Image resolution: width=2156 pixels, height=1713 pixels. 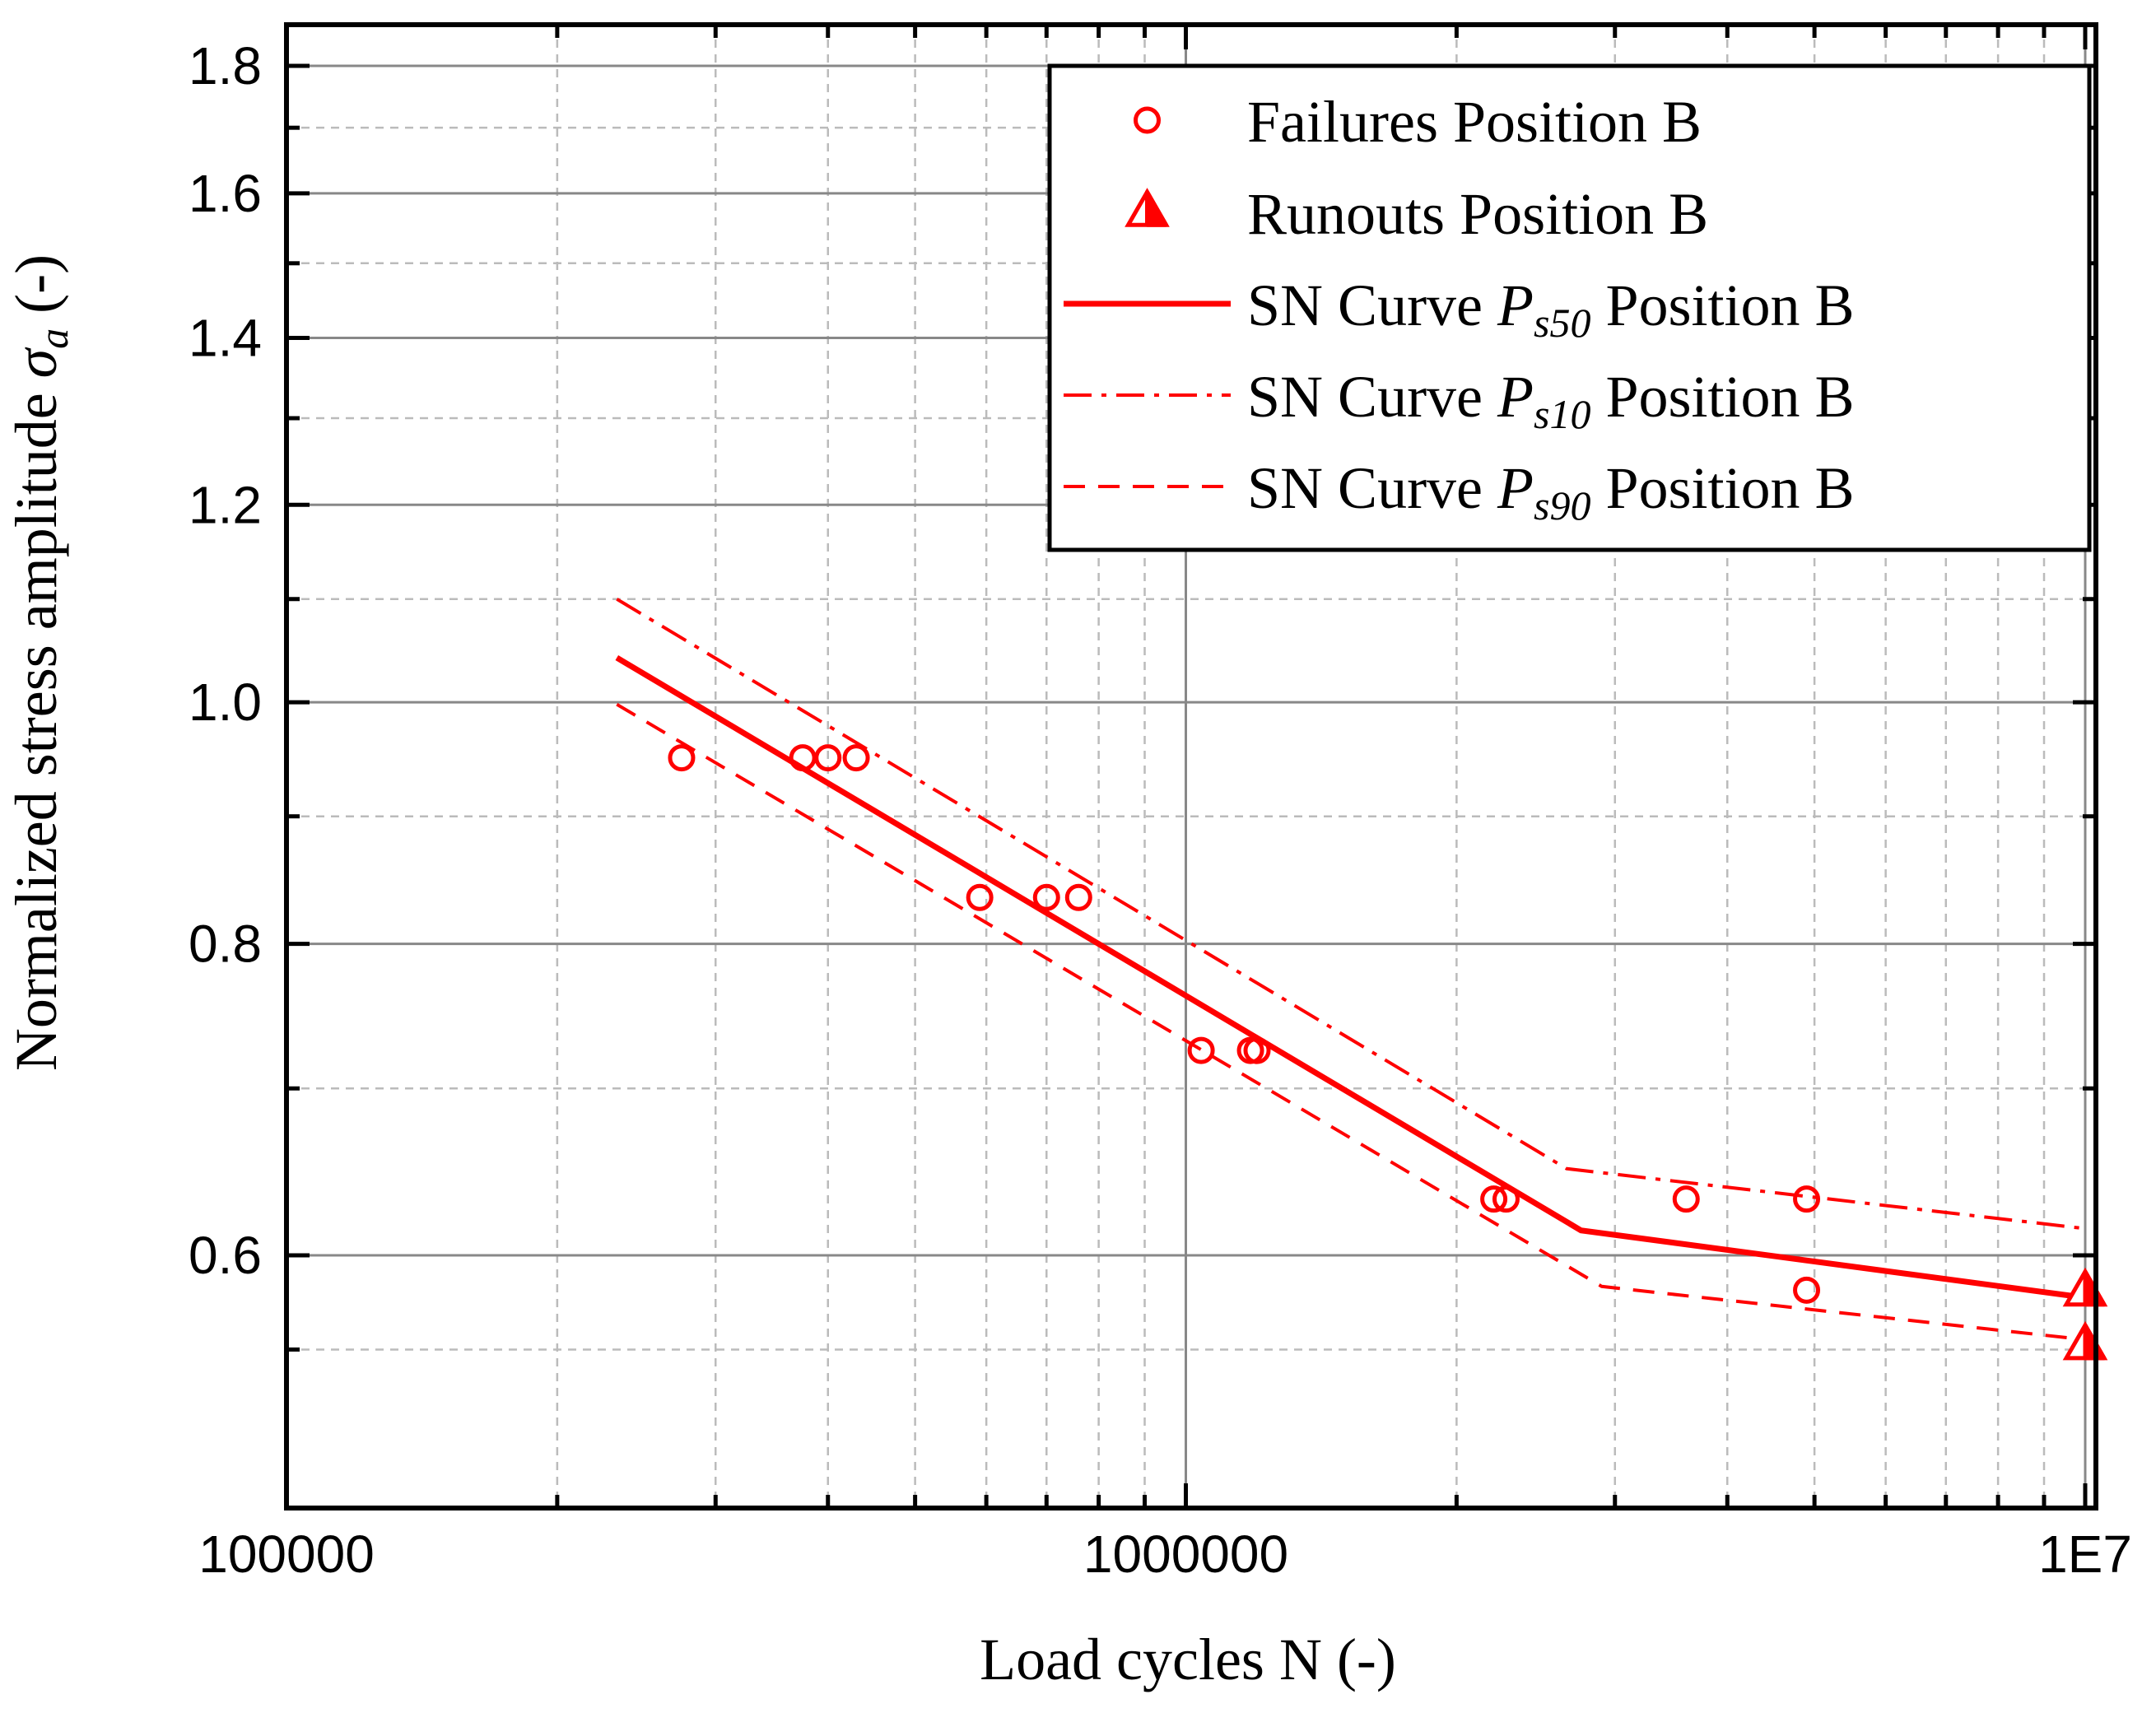 What do you see at coordinates (1188, 1659) in the screenshot?
I see `x-axis-title: Load cycles N (-)` at bounding box center [1188, 1659].